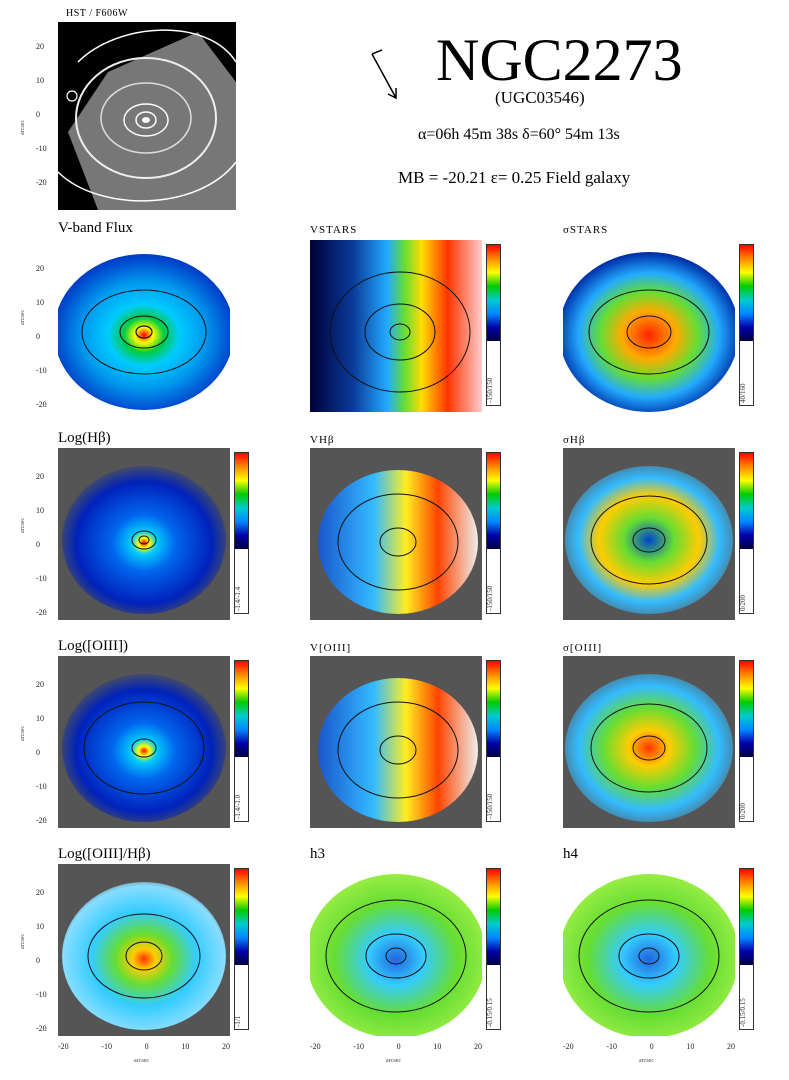 This screenshot has width=789, height=1080. I want to click on hst-image-svg, so click(147, 116).